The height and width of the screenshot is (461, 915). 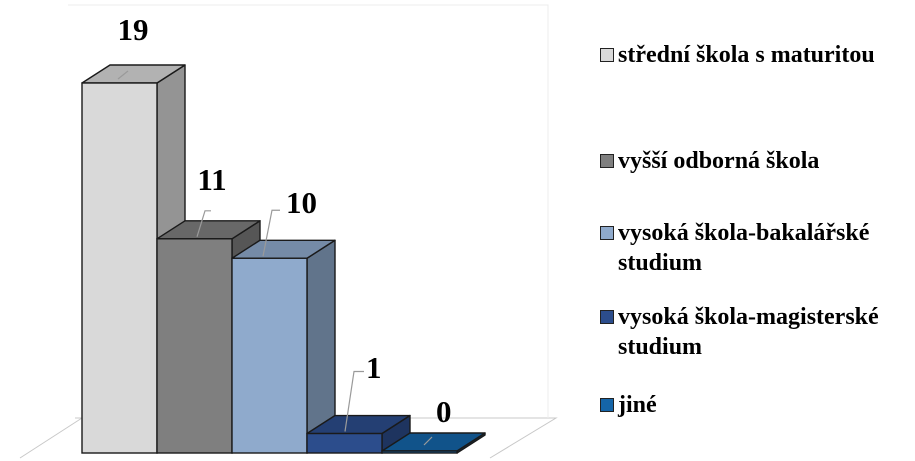 What do you see at coordinates (301, 202) in the screenshot?
I see `data-label: 10` at bounding box center [301, 202].